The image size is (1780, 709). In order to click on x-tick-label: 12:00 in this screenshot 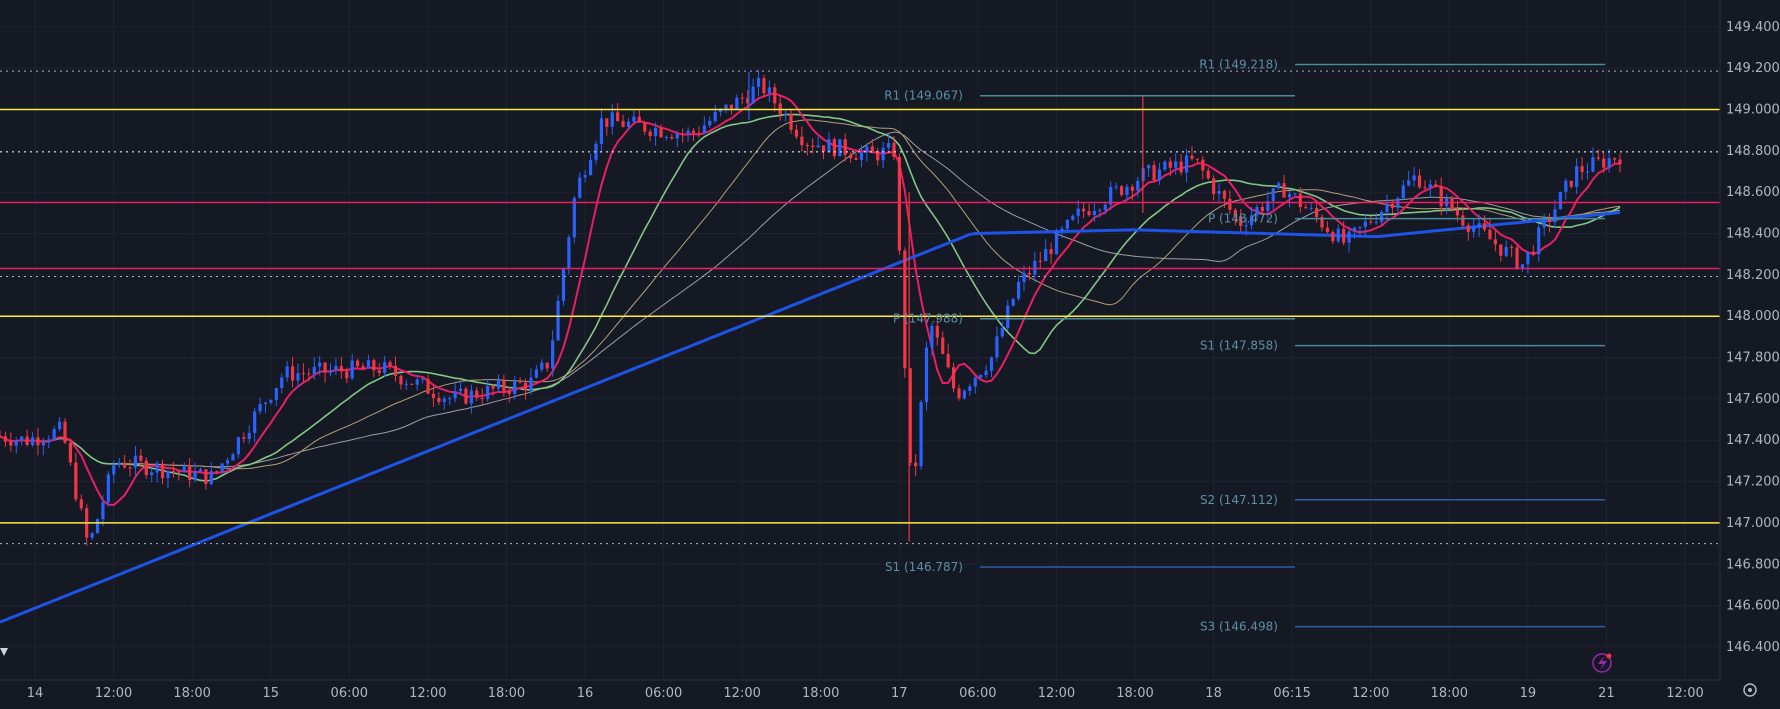, I will do `click(1684, 693)`.